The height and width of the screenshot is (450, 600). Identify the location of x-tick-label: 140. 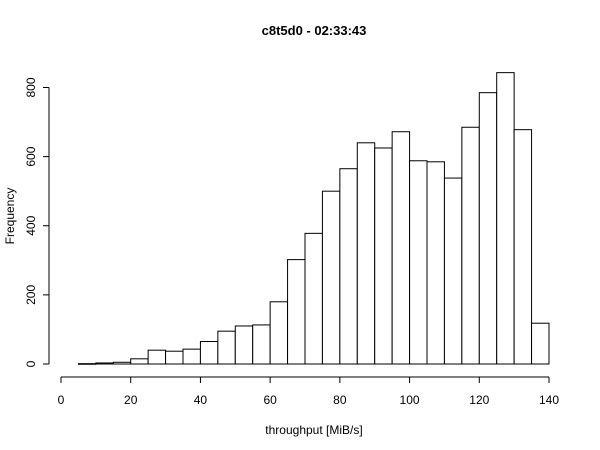
(549, 400).